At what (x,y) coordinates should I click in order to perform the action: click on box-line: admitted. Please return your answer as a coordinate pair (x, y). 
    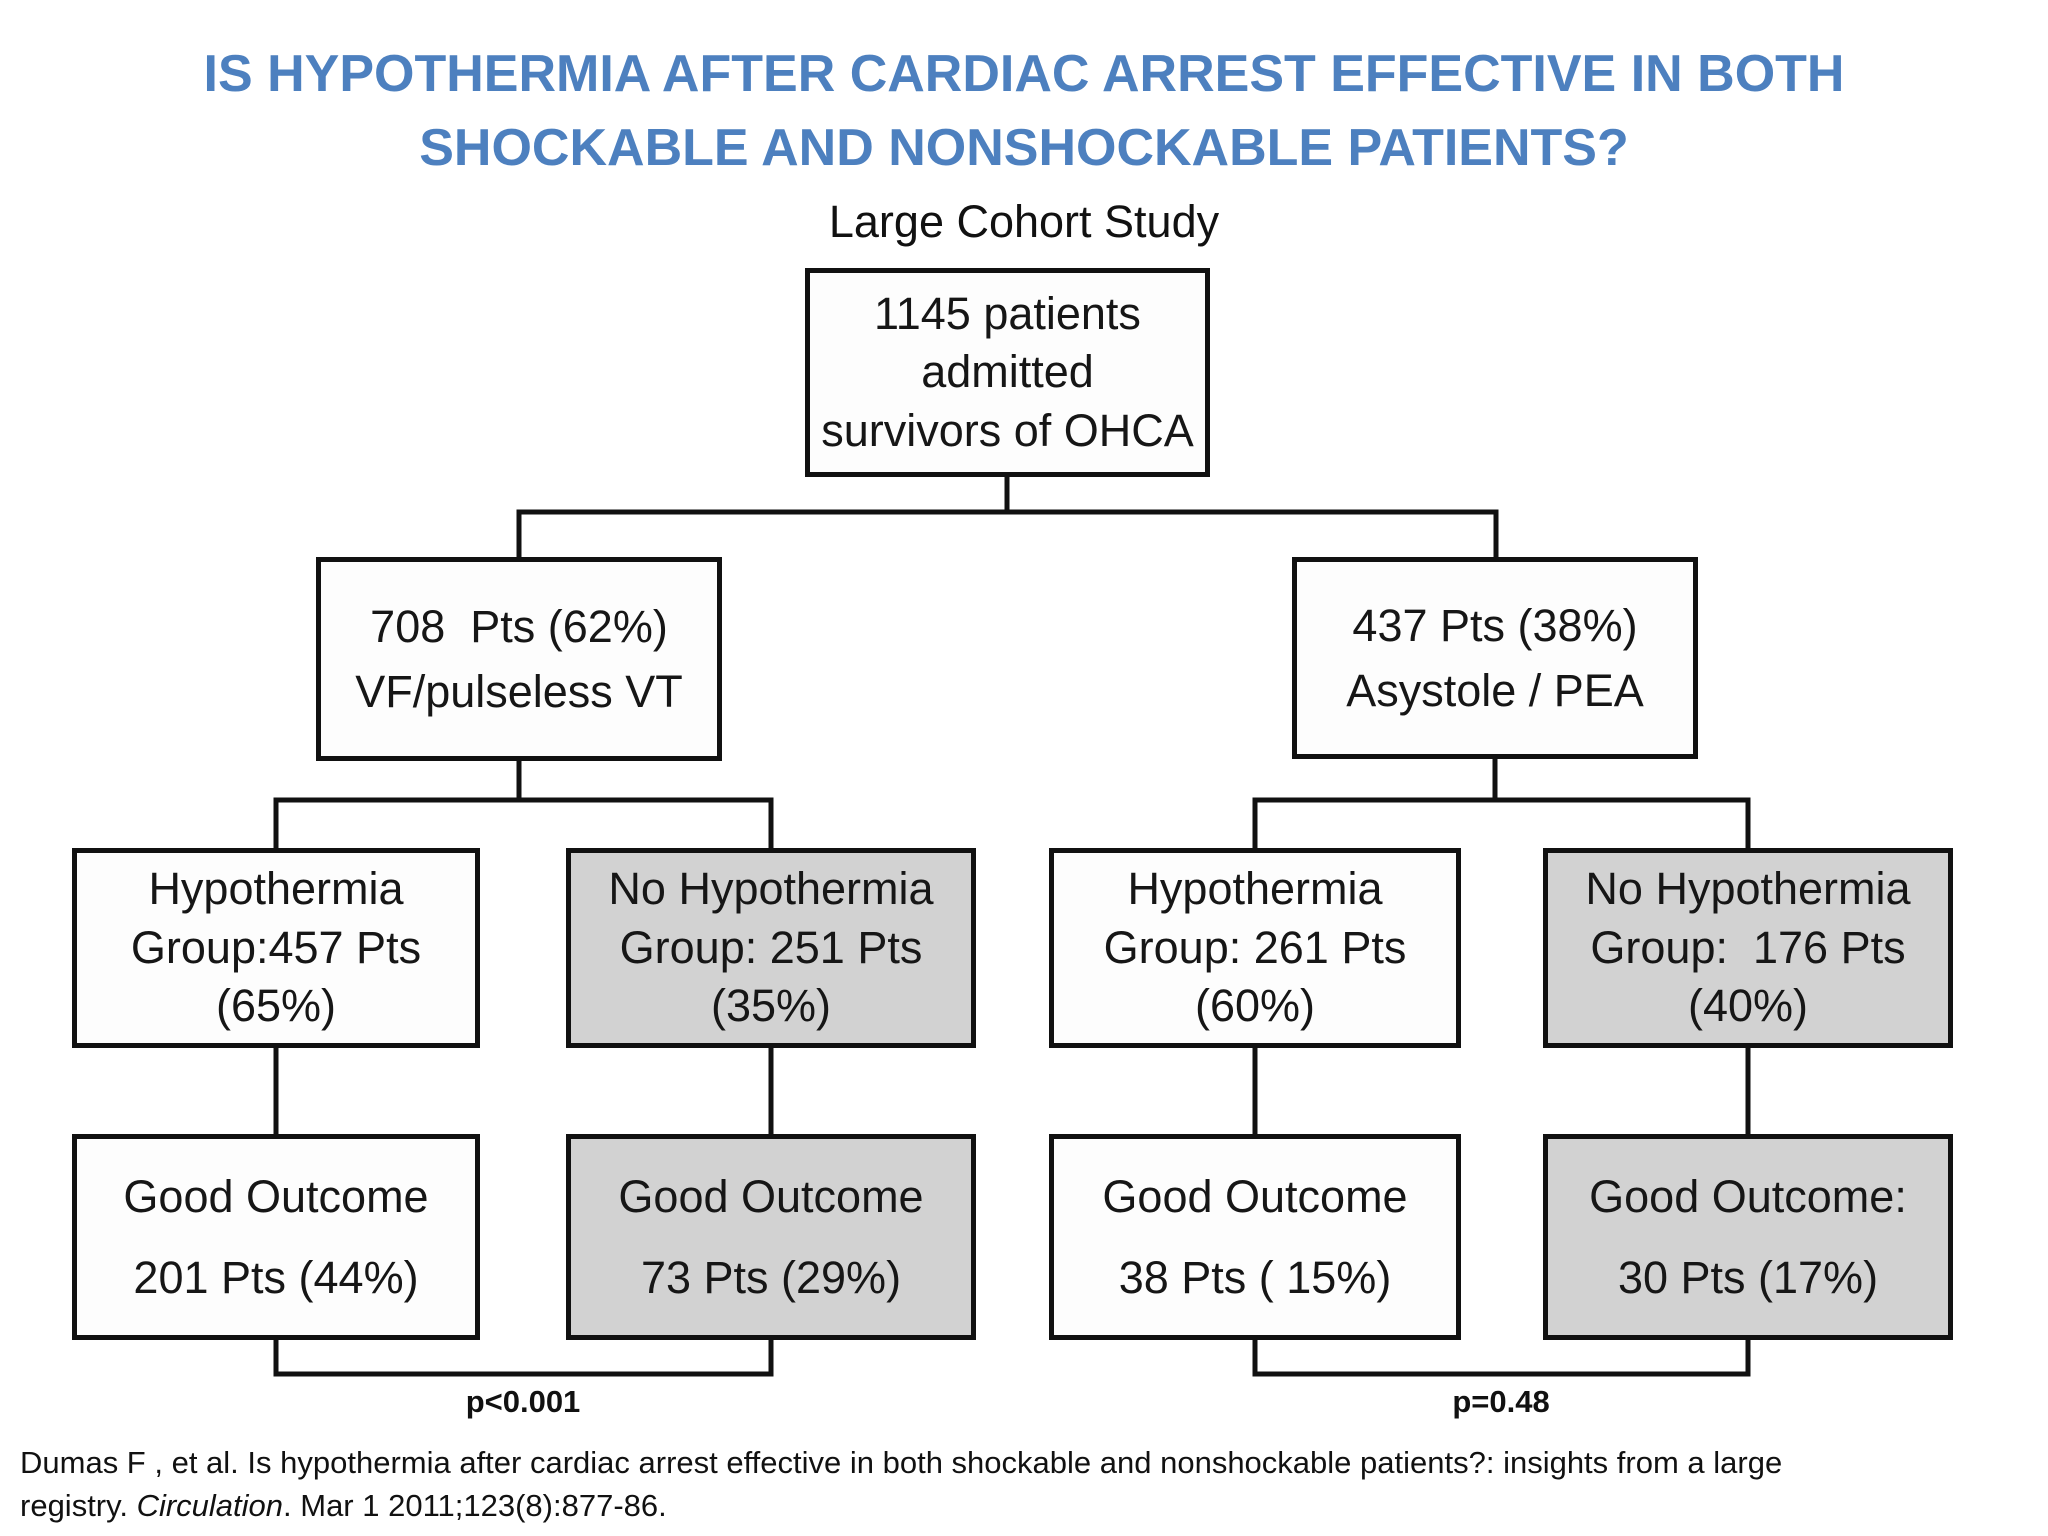
    Looking at the image, I should click on (1007, 372).